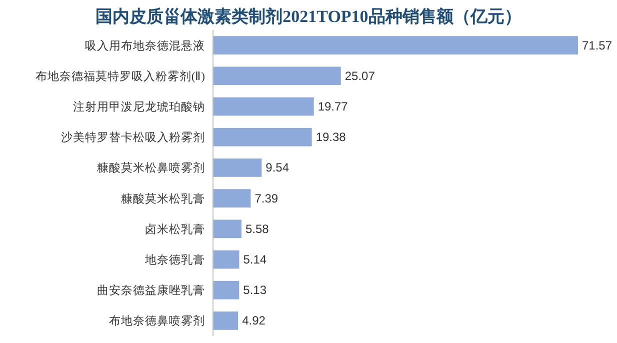  Describe the element at coordinates (266, 198) in the screenshot. I see `data-label: 7.39` at that location.